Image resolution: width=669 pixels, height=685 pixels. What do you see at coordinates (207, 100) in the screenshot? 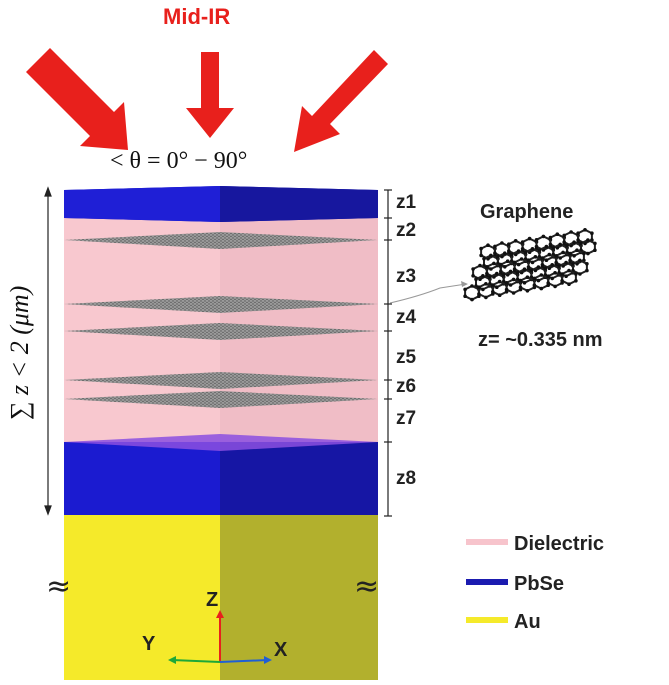
I see `incident-arrows` at bounding box center [207, 100].